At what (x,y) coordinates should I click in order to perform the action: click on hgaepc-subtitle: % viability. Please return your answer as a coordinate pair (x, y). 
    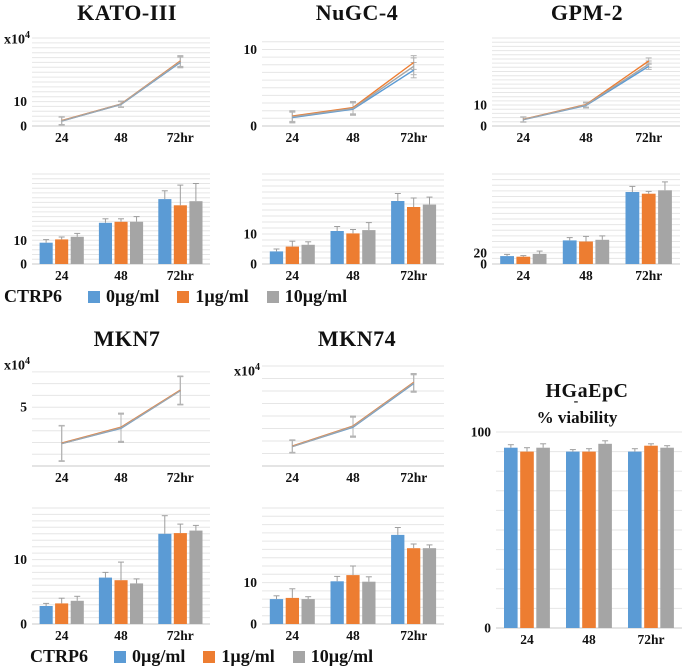
    Looking at the image, I should click on (577, 417).